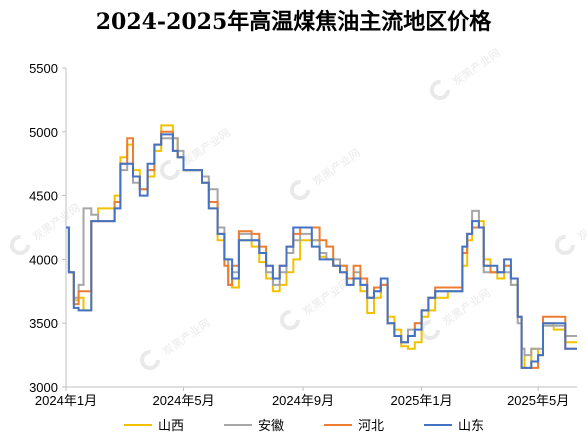 Image resolution: width=587 pixels, height=442 pixels. I want to click on x-axis: 2024年1月 2024年5月 2024年9月 2025年1月 2025年5月, so click(306, 397).